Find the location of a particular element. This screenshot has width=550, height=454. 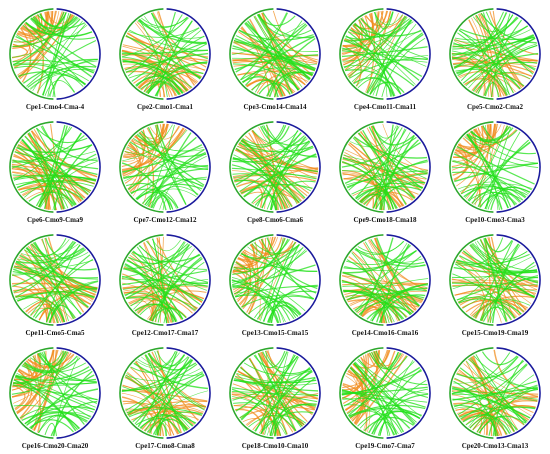

circos-panel: Cpe4-Cmo11-Cma11 is located at coordinates (385, 58).